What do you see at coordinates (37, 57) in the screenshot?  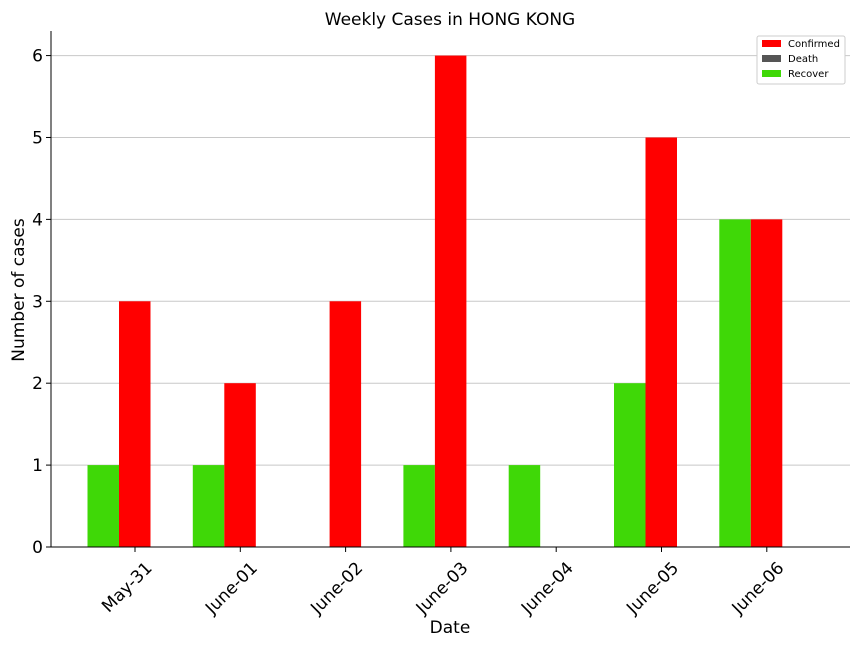 I see `y-tick-label: 6` at bounding box center [37, 57].